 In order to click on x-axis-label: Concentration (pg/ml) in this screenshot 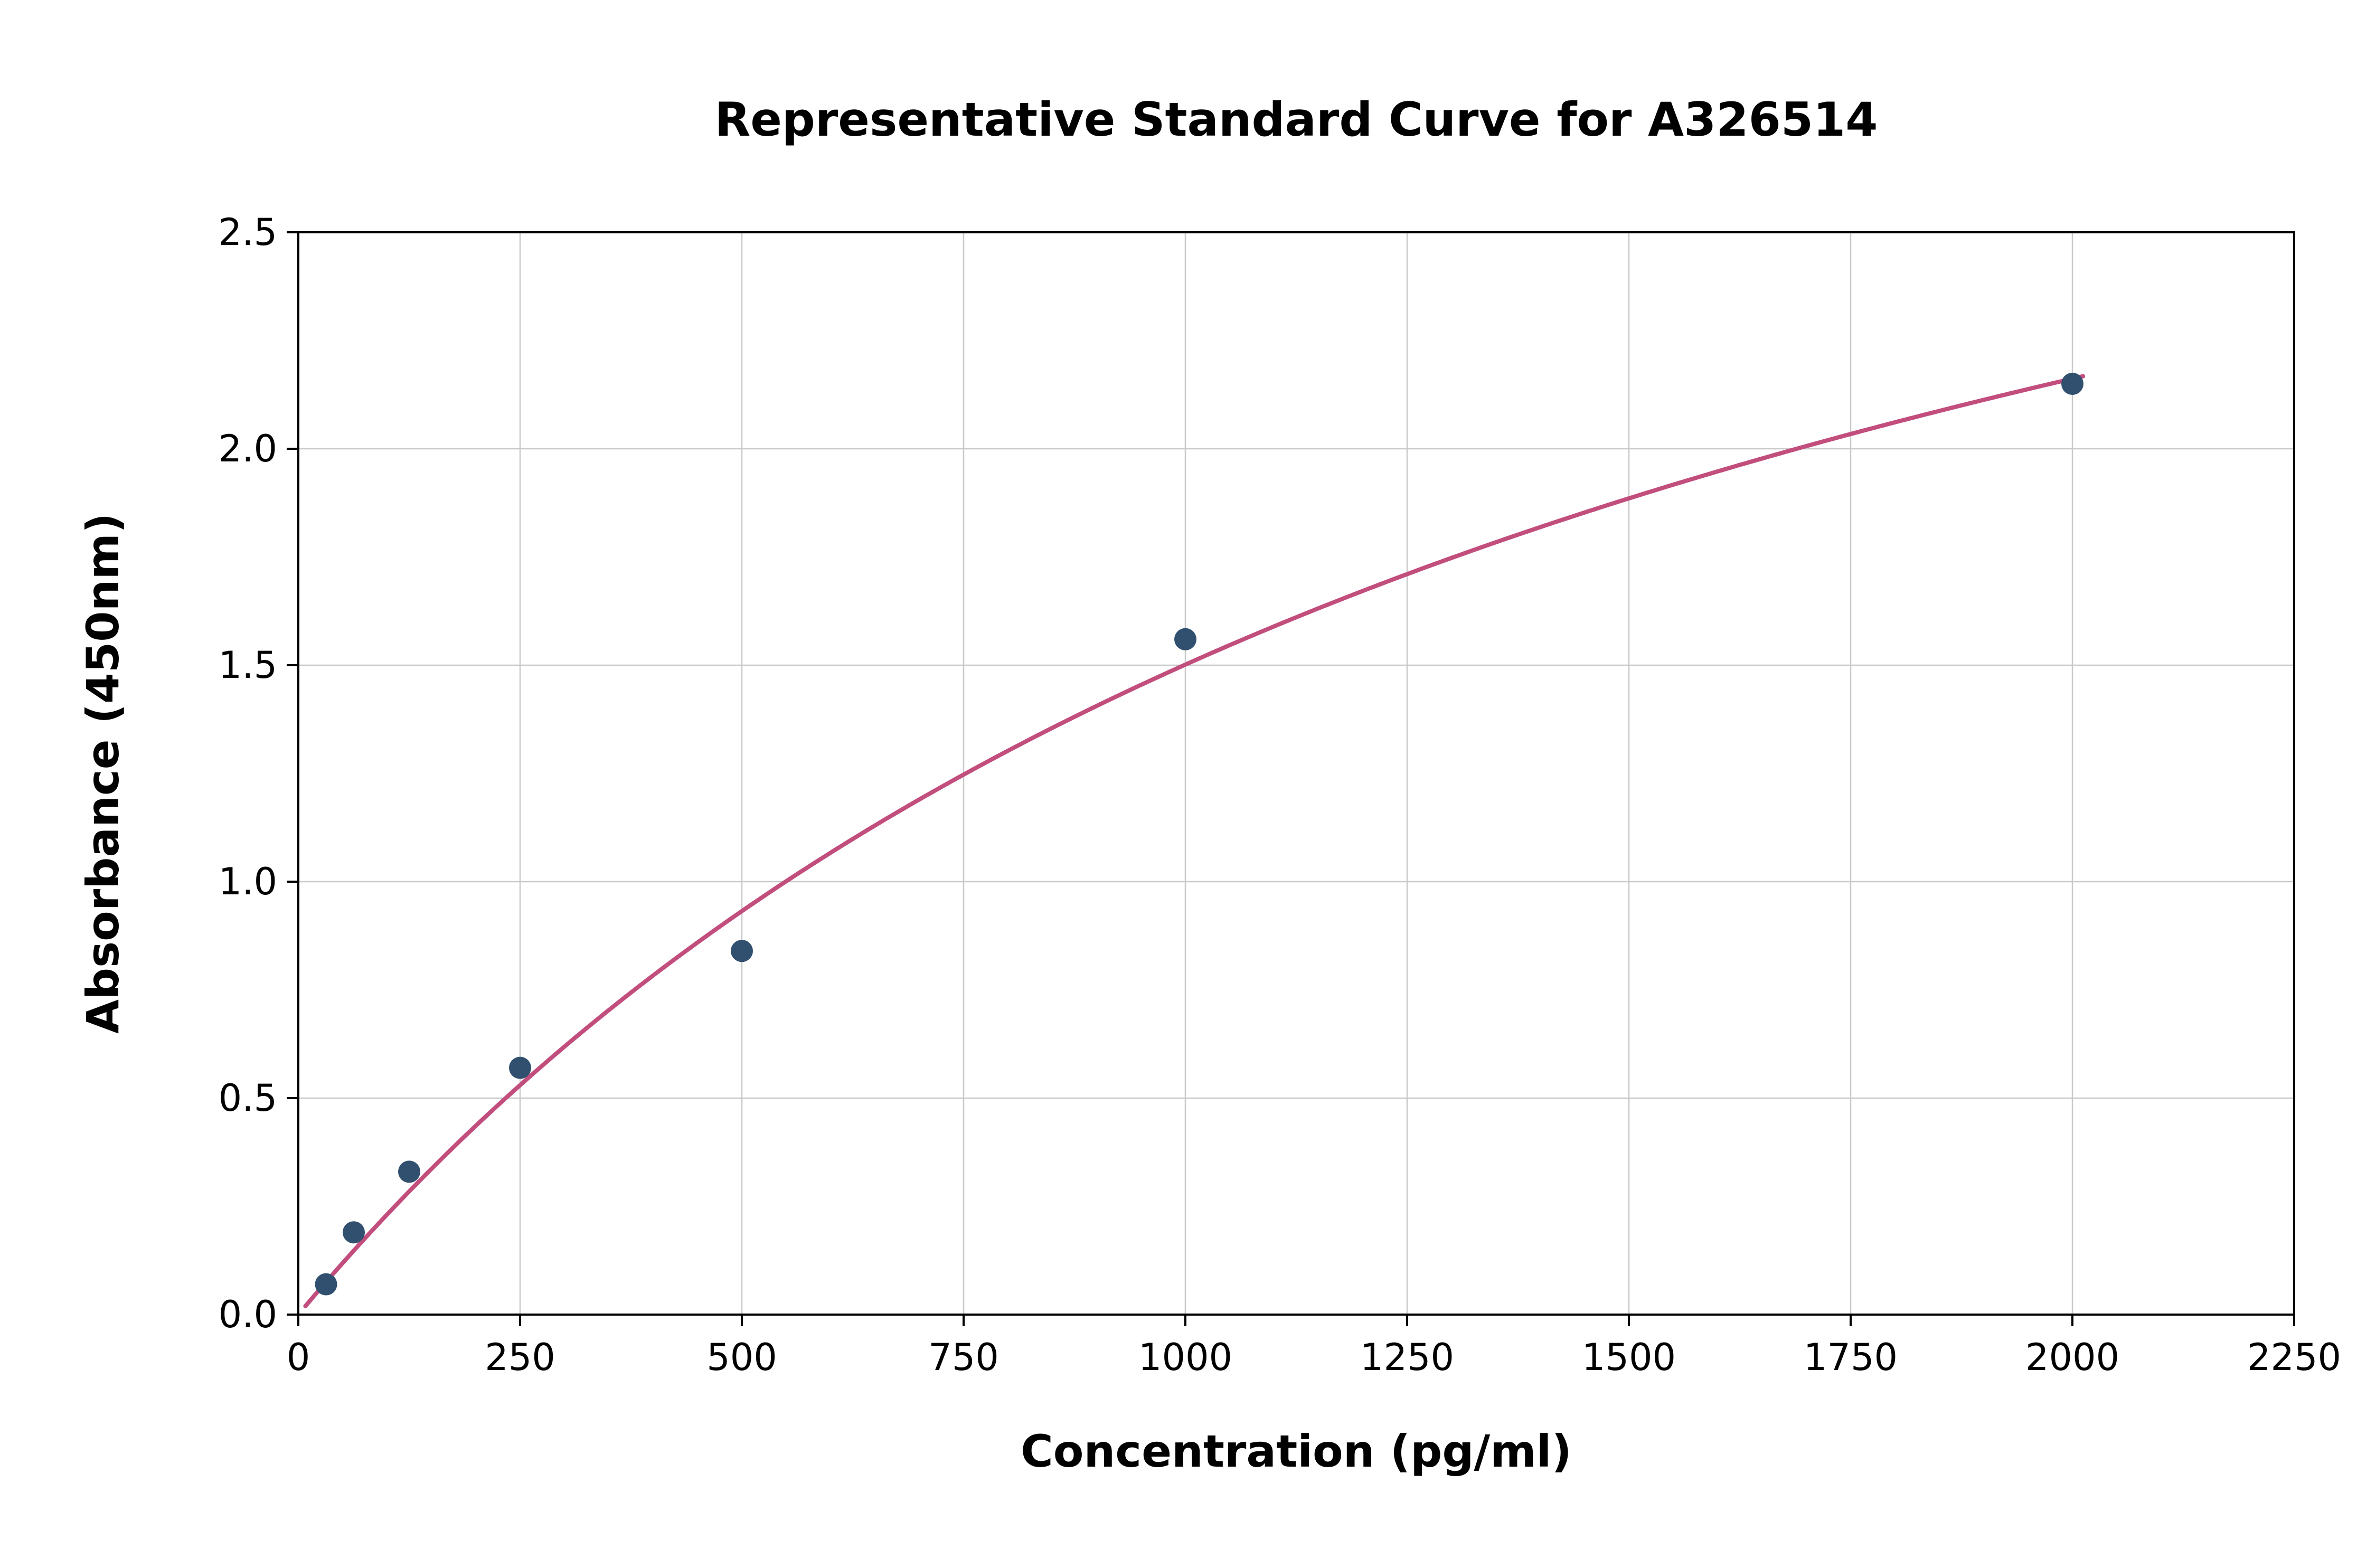, I will do `click(1297, 1451)`.